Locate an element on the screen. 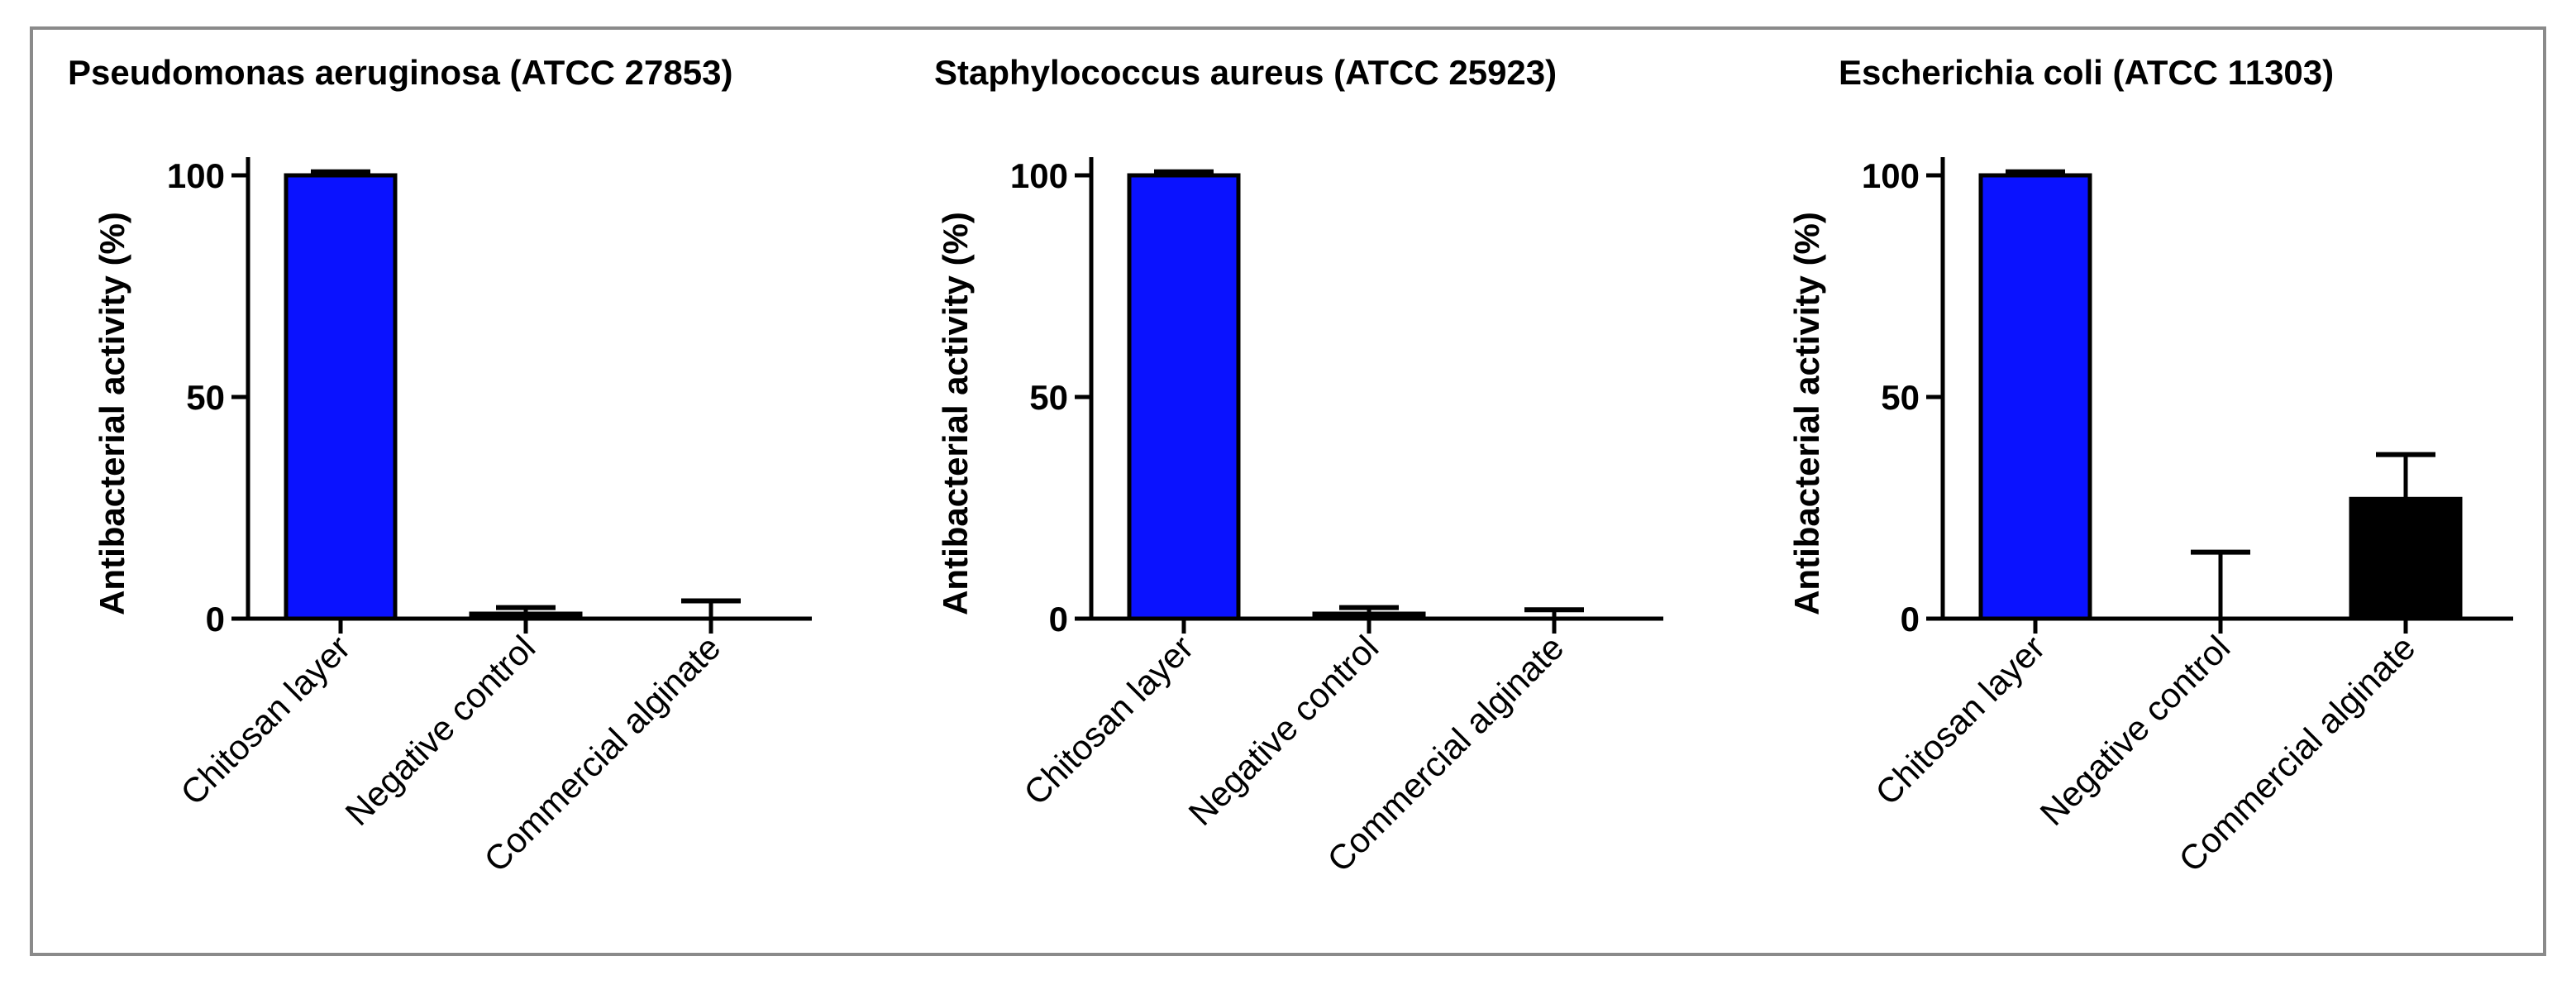 This screenshot has width=2576, height=990. chart-title: Pseudomonas aeruginosa (ATCC 27853) is located at coordinates (400, 72).